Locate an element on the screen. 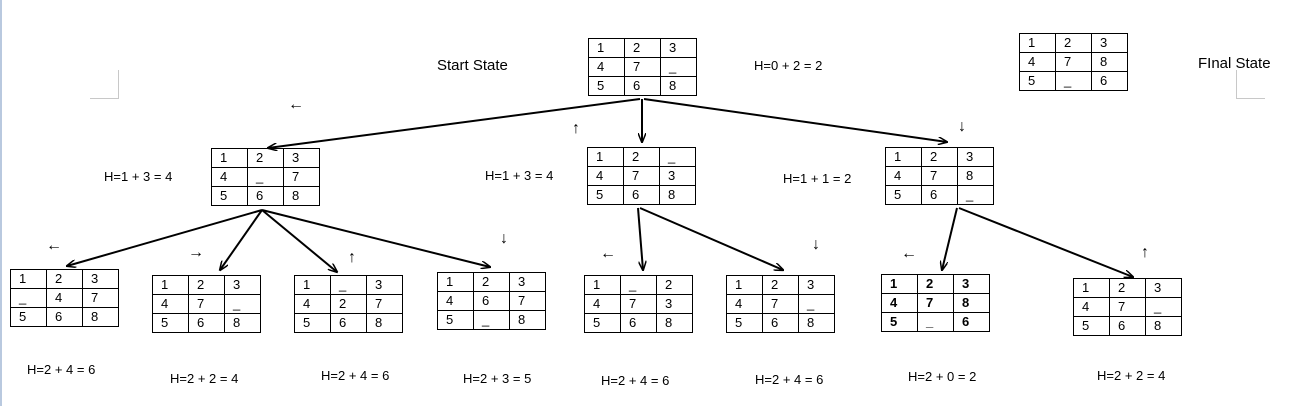 The image size is (1294, 406). heuristic-mid: H=1 + 3 = 4 is located at coordinates (519, 175).